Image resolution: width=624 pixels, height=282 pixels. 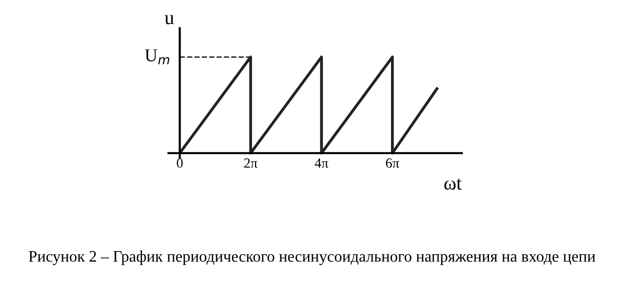 I want to click on text: Рисунок 2 – График периодического несинусоидального напряжения на входе цепи, so click(x=312, y=258).